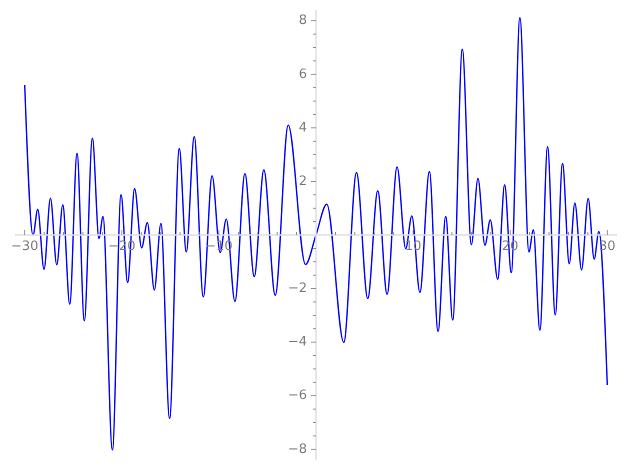 This screenshot has height=470, width=627. I want to click on y-tick-label: −4, so click(297, 342).